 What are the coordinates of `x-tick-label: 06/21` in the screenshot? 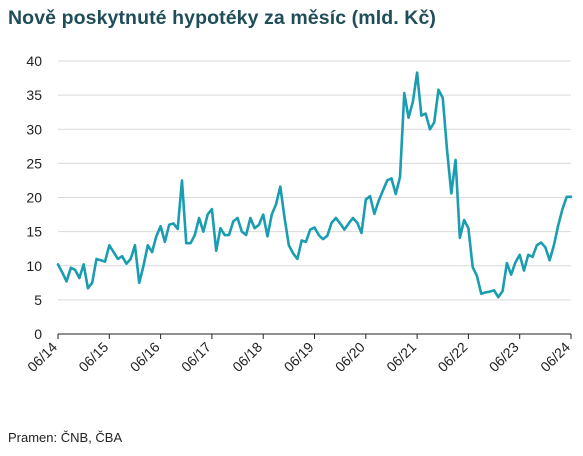 It's located at (401, 357).